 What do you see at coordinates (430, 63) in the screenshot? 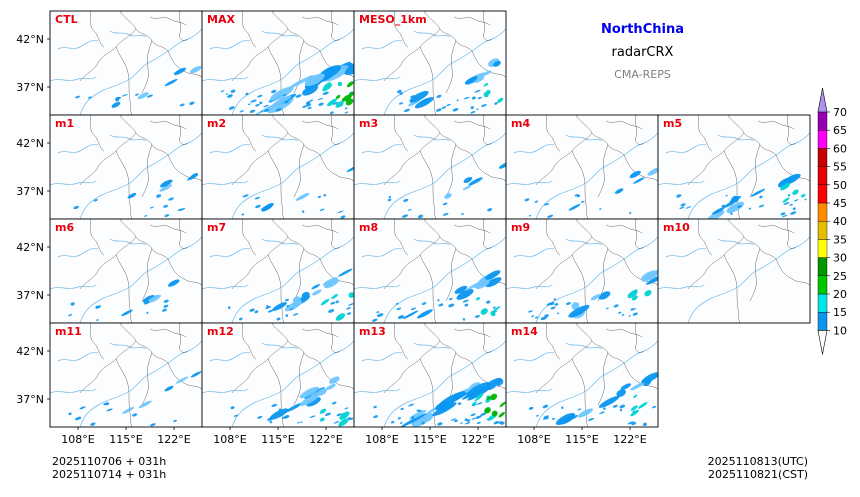
I see `map-panel-meso_1km: MESO_1km` at bounding box center [430, 63].